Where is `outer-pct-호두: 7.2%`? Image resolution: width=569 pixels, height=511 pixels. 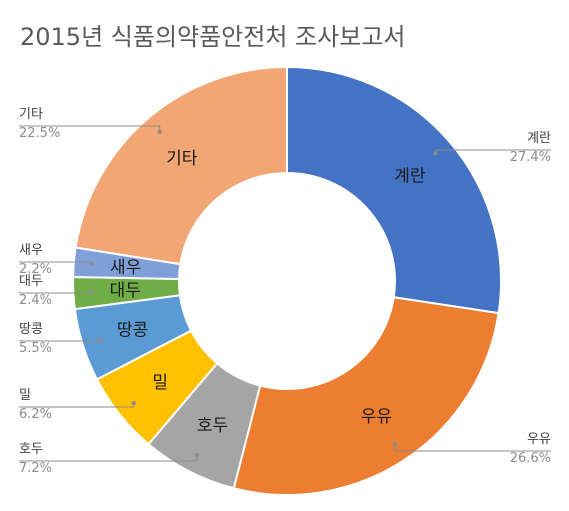
outer-pct-호두: 7.2% is located at coordinates (35, 468).